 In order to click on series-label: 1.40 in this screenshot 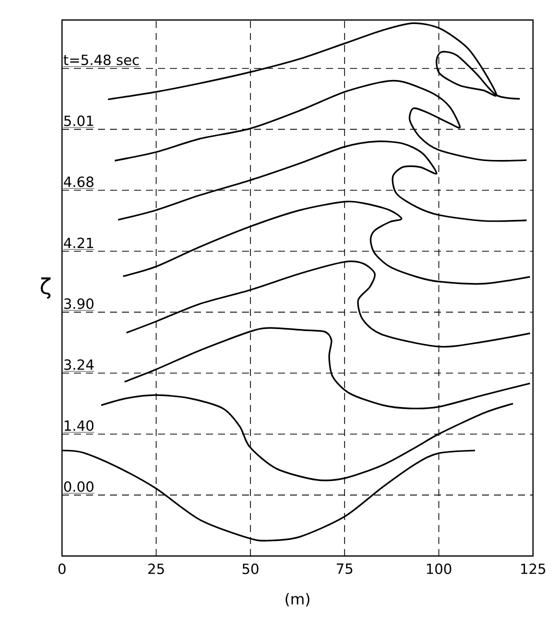, I will do `click(79, 425)`.